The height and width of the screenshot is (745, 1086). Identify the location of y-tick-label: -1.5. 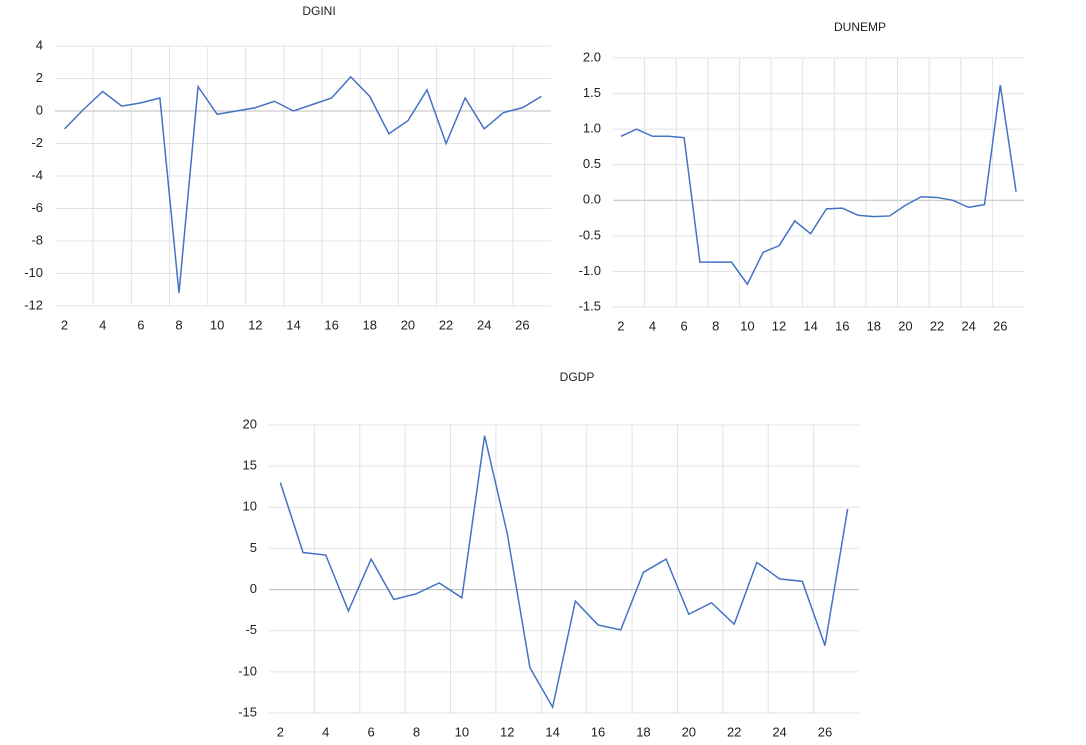
(590, 305).